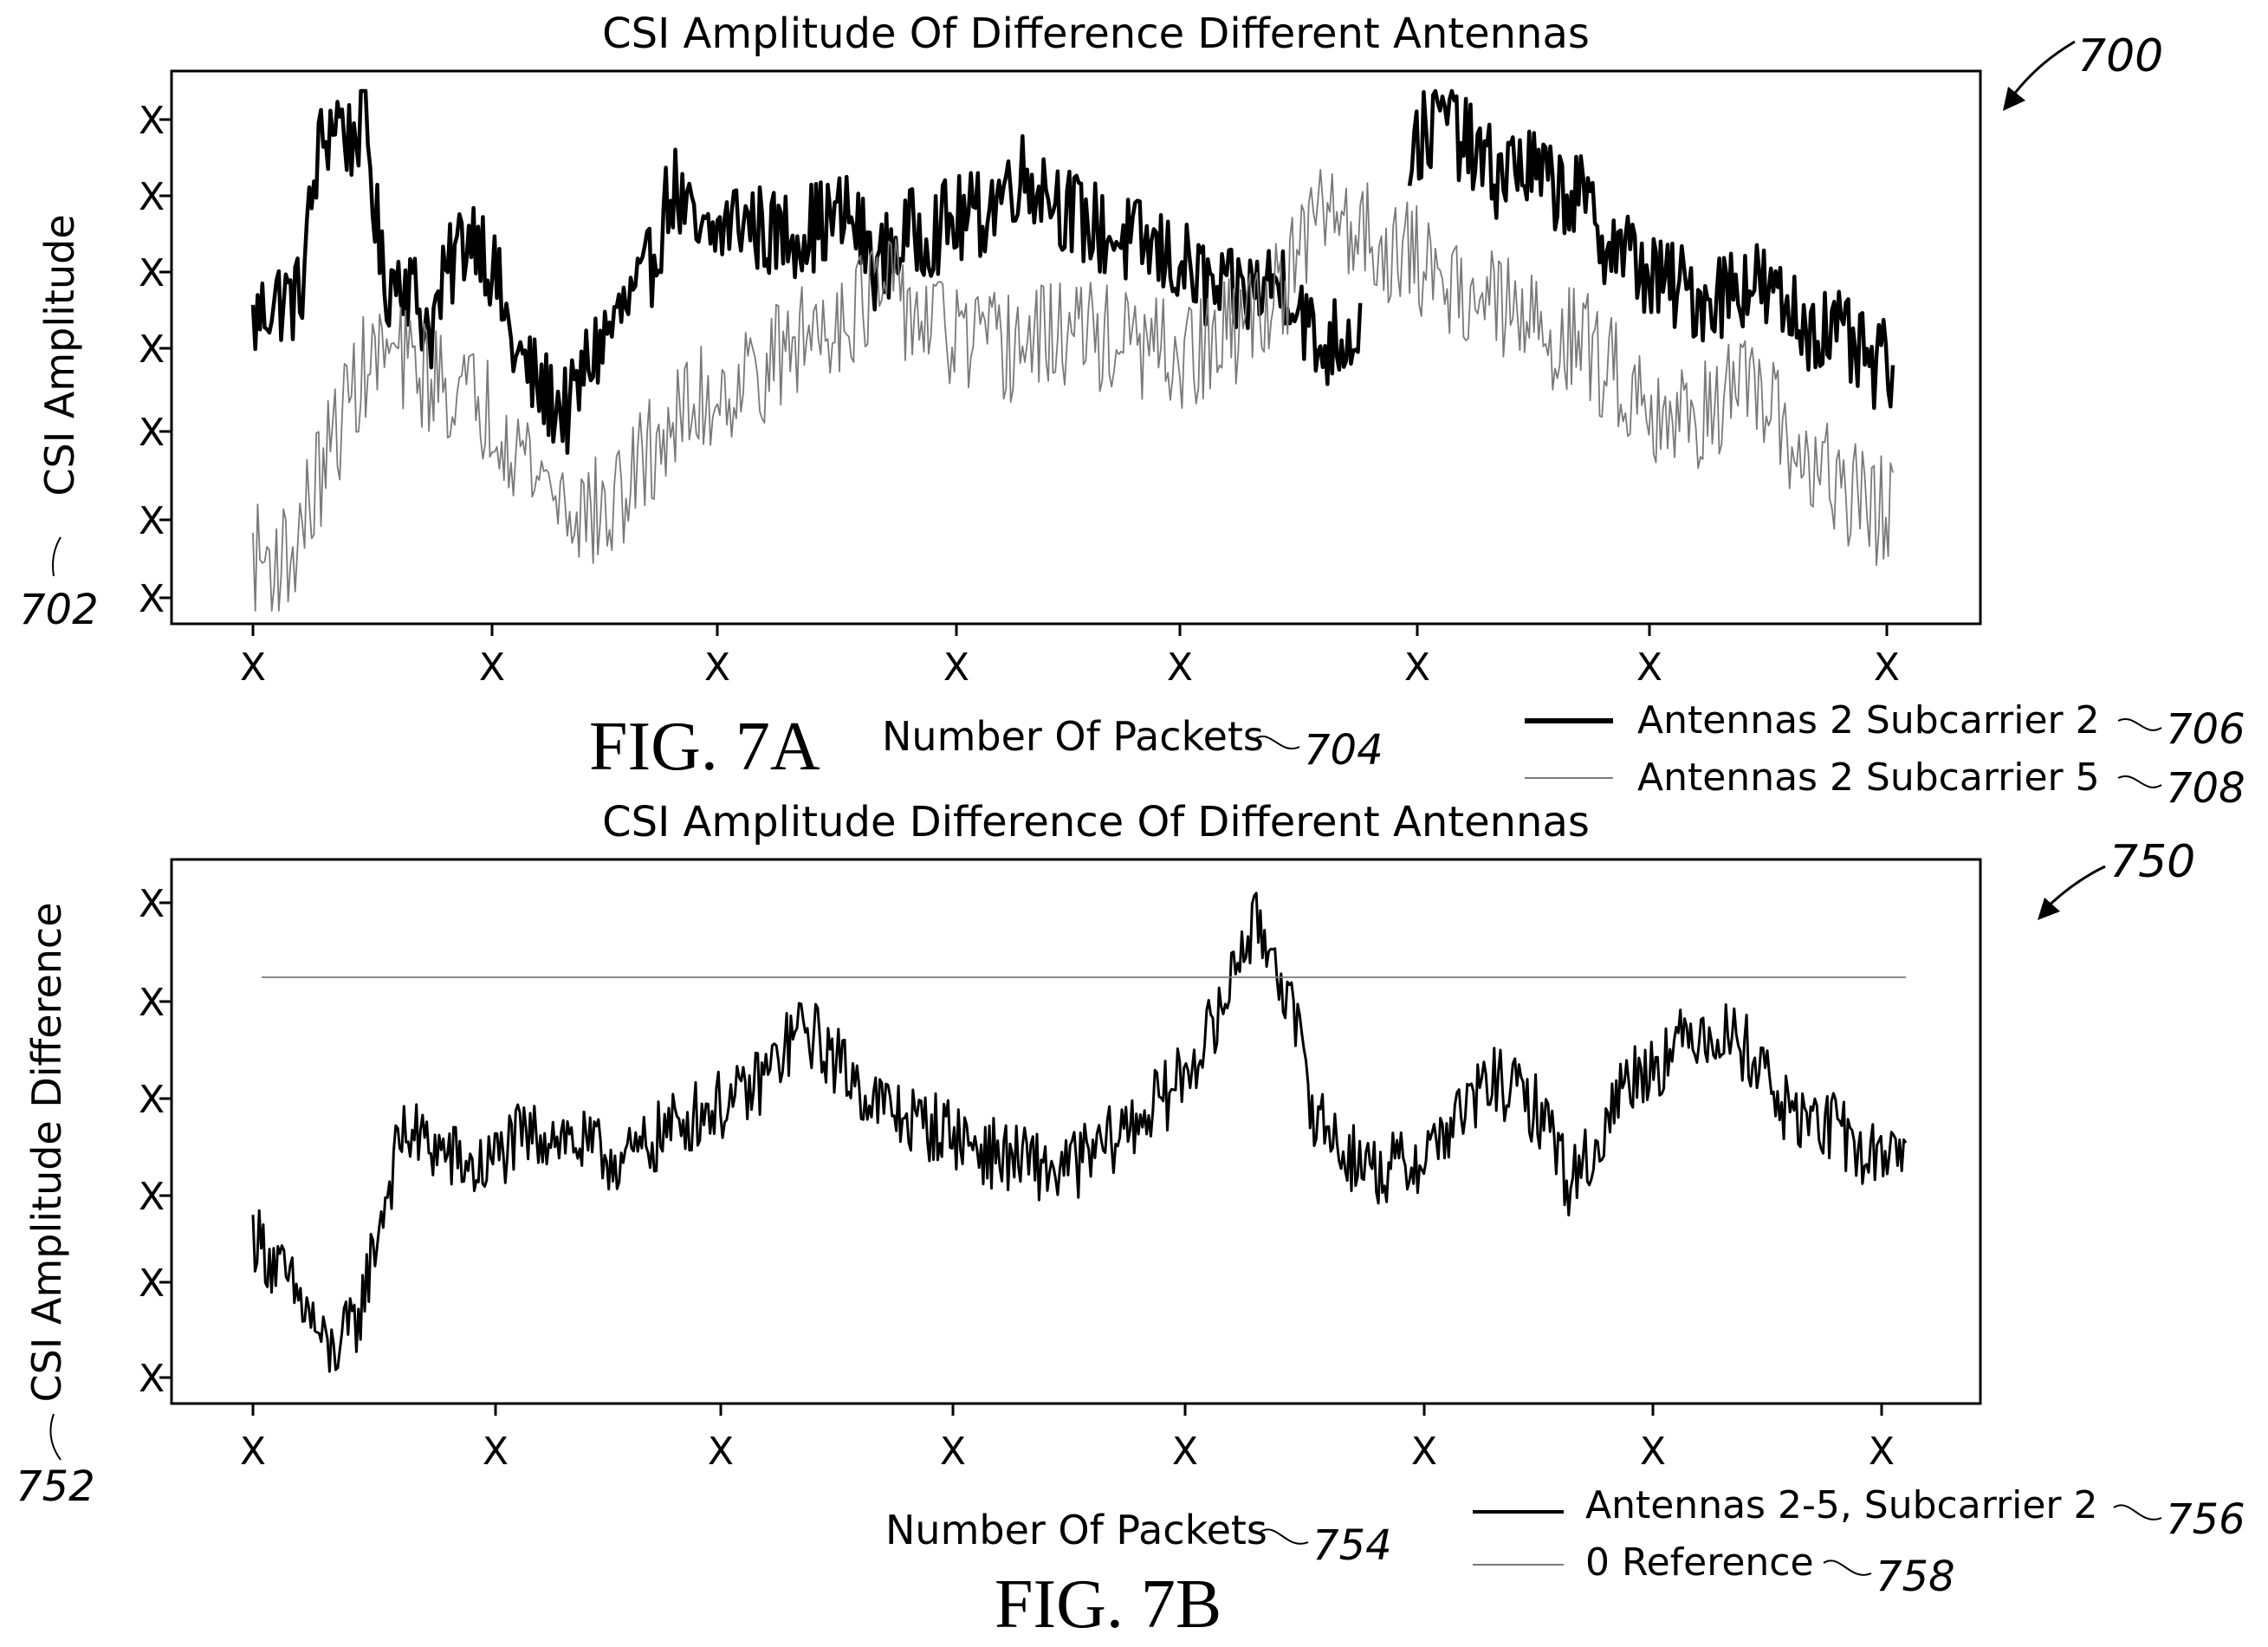 The height and width of the screenshot is (1647, 2268). I want to click on fig7b-y-axis-label: CSI Amplitude Difference, so click(46, 1153).